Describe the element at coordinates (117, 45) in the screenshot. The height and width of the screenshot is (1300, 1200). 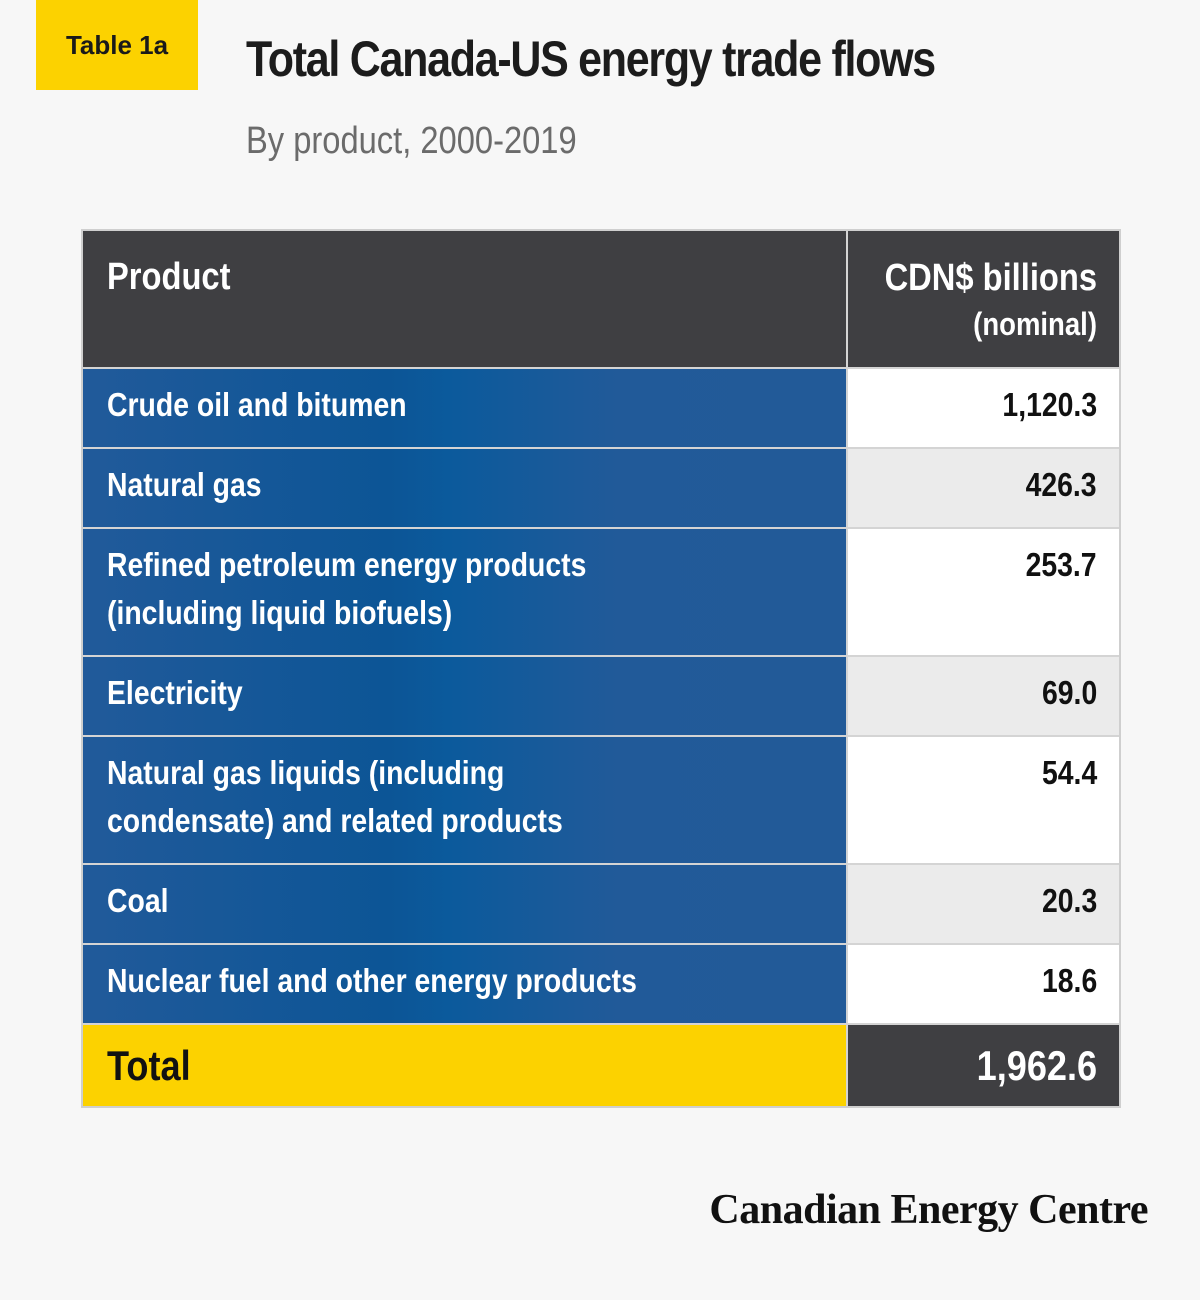
I see `table-badge: Table 1a` at that location.